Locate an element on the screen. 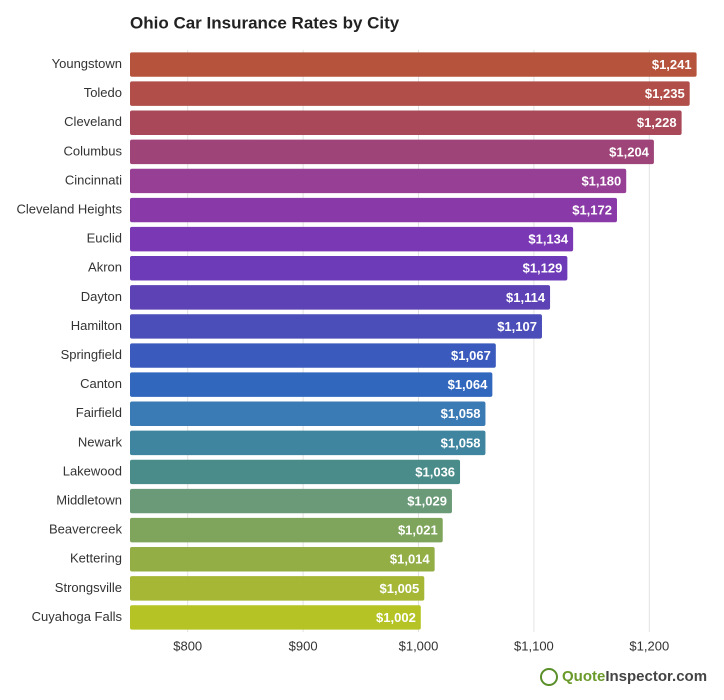 The height and width of the screenshot is (700, 724). y-tick-label: Cleveland Heights is located at coordinates (69, 208).